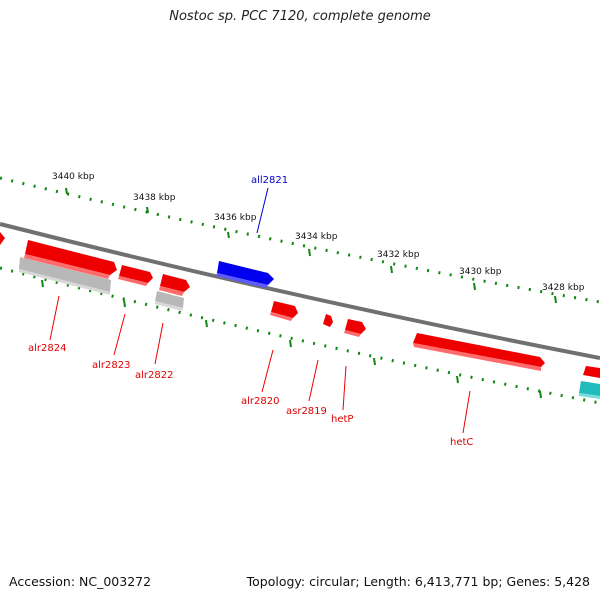 This screenshot has height=600, width=600. I want to click on kbp-label: 3434 kbp, so click(316, 237).